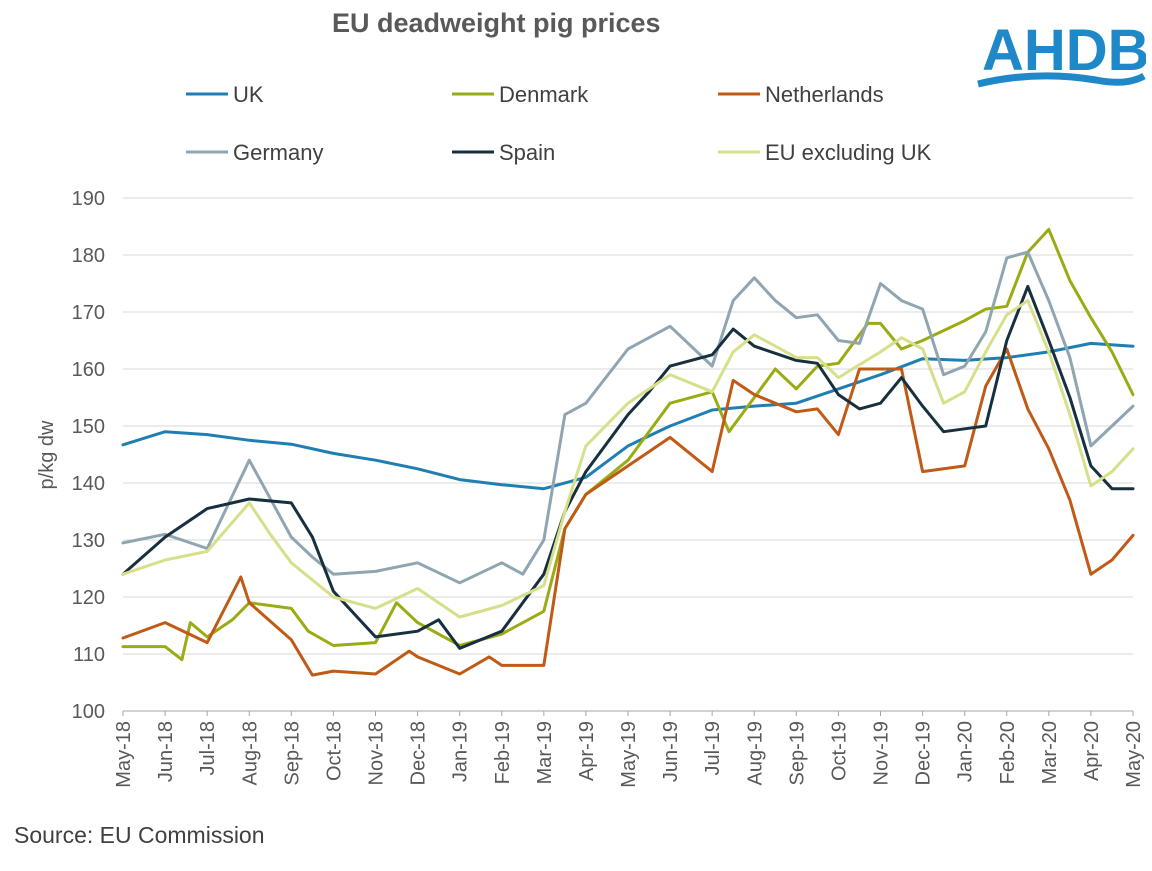 The height and width of the screenshot is (871, 1152). I want to click on source-note: Source: EU Commission, so click(139, 835).